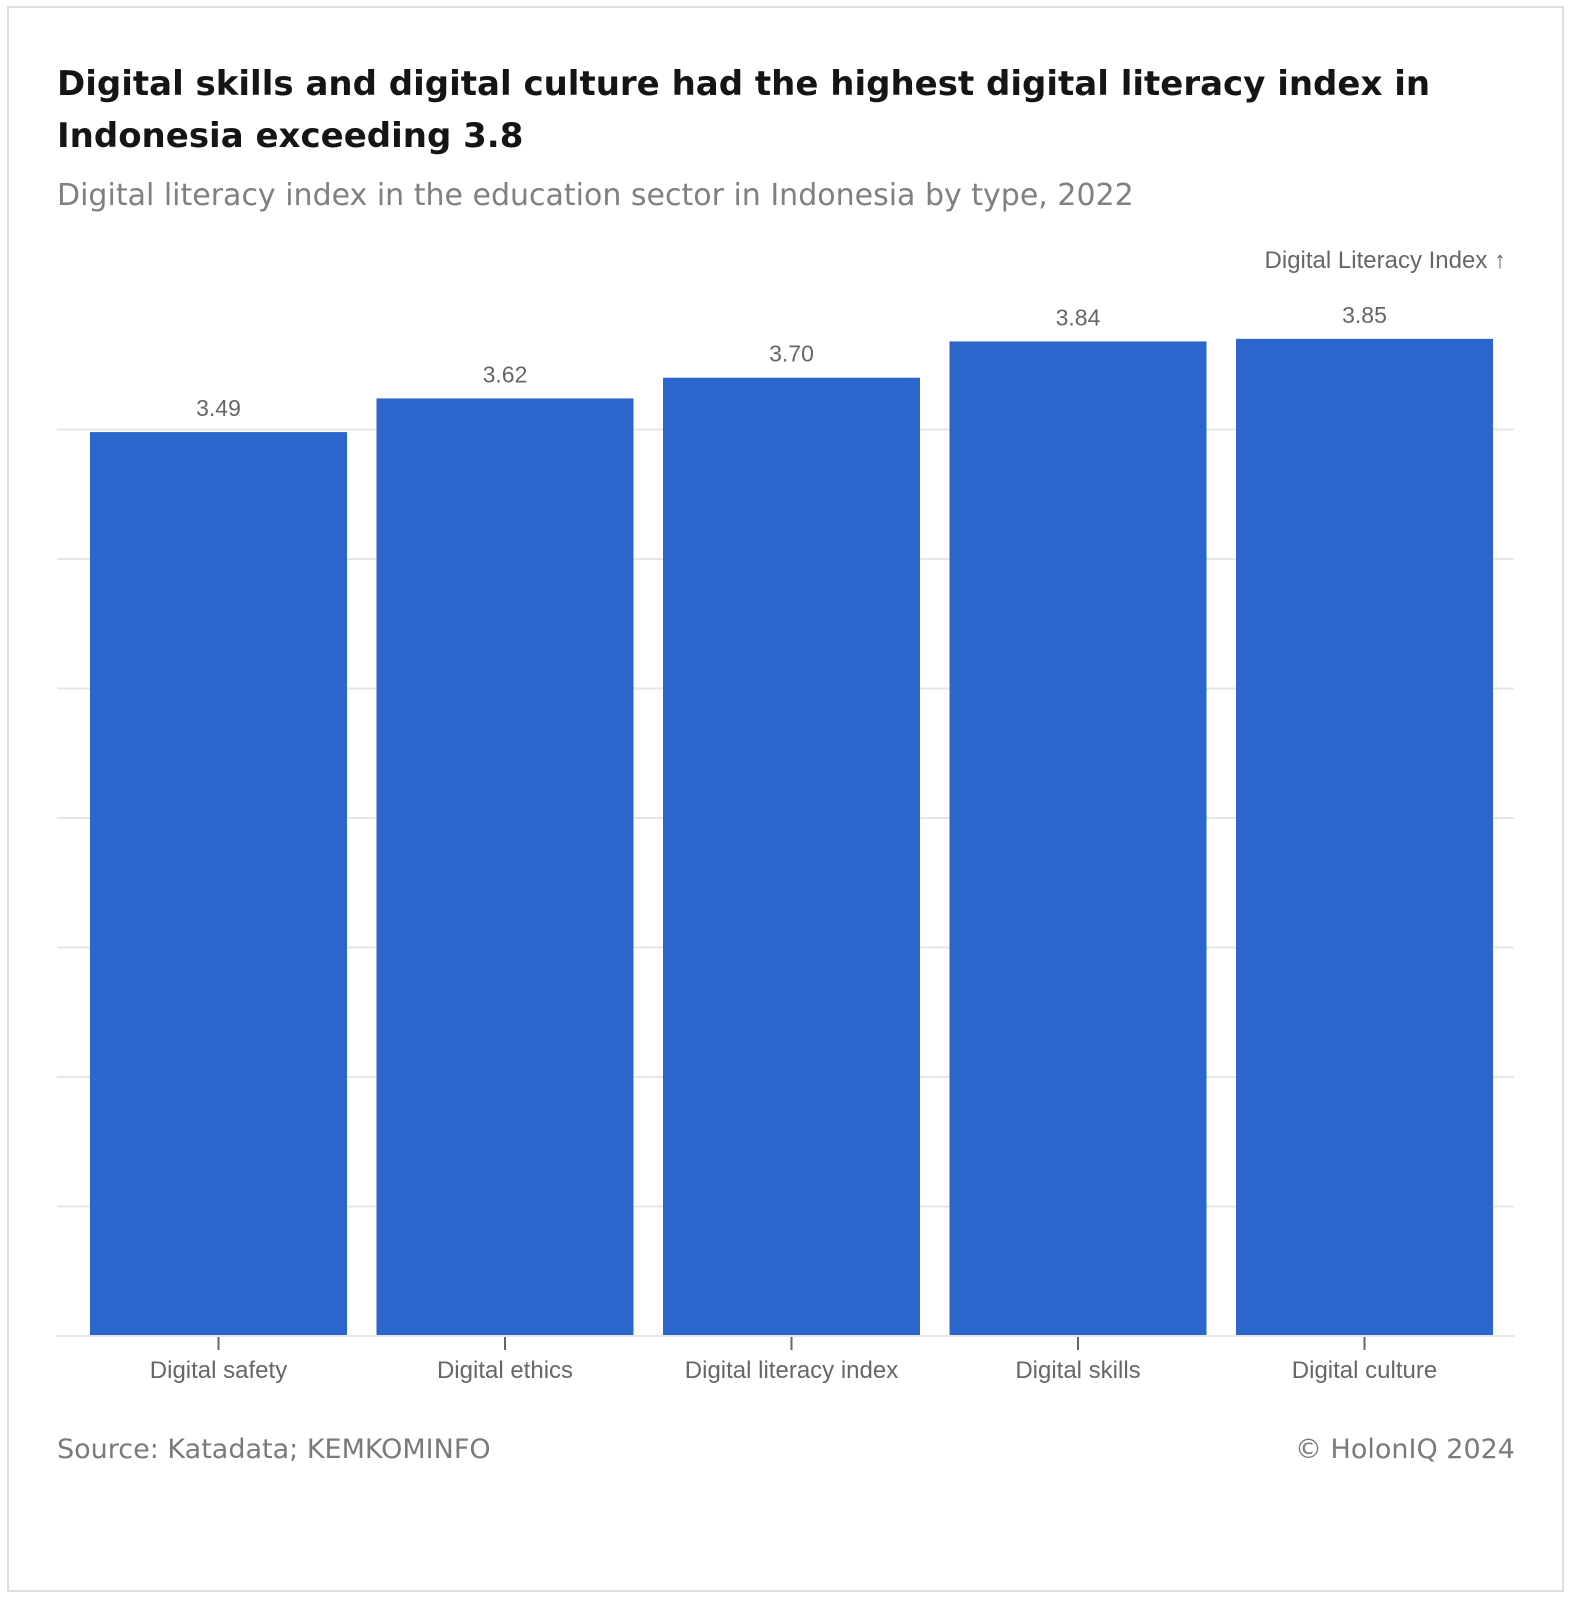 This screenshot has width=1572, height=1600. What do you see at coordinates (505, 1370) in the screenshot?
I see `x-tick-label: Digital ethics` at bounding box center [505, 1370].